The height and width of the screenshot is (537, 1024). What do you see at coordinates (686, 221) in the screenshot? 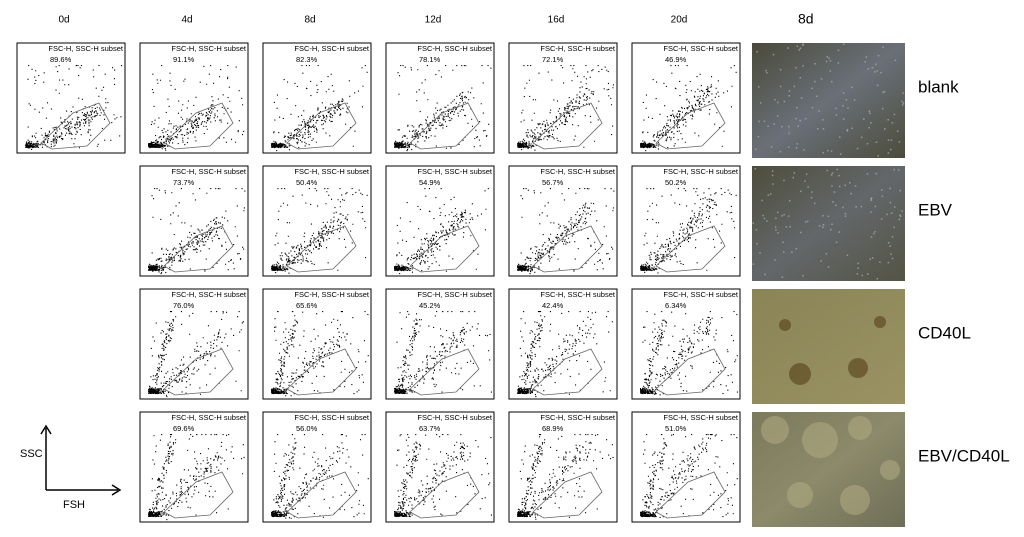
I see `flow-plot: FSC-H, SSC-H subset 50.2%` at bounding box center [686, 221].